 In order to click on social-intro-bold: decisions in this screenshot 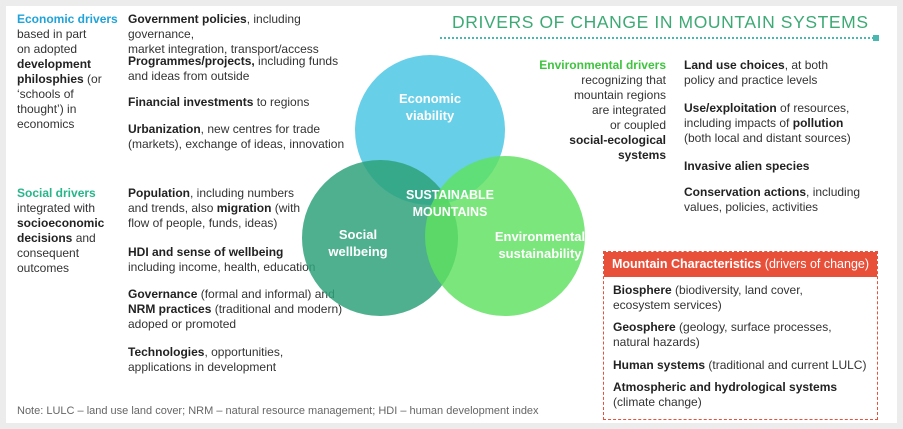, I will do `click(45, 238)`.